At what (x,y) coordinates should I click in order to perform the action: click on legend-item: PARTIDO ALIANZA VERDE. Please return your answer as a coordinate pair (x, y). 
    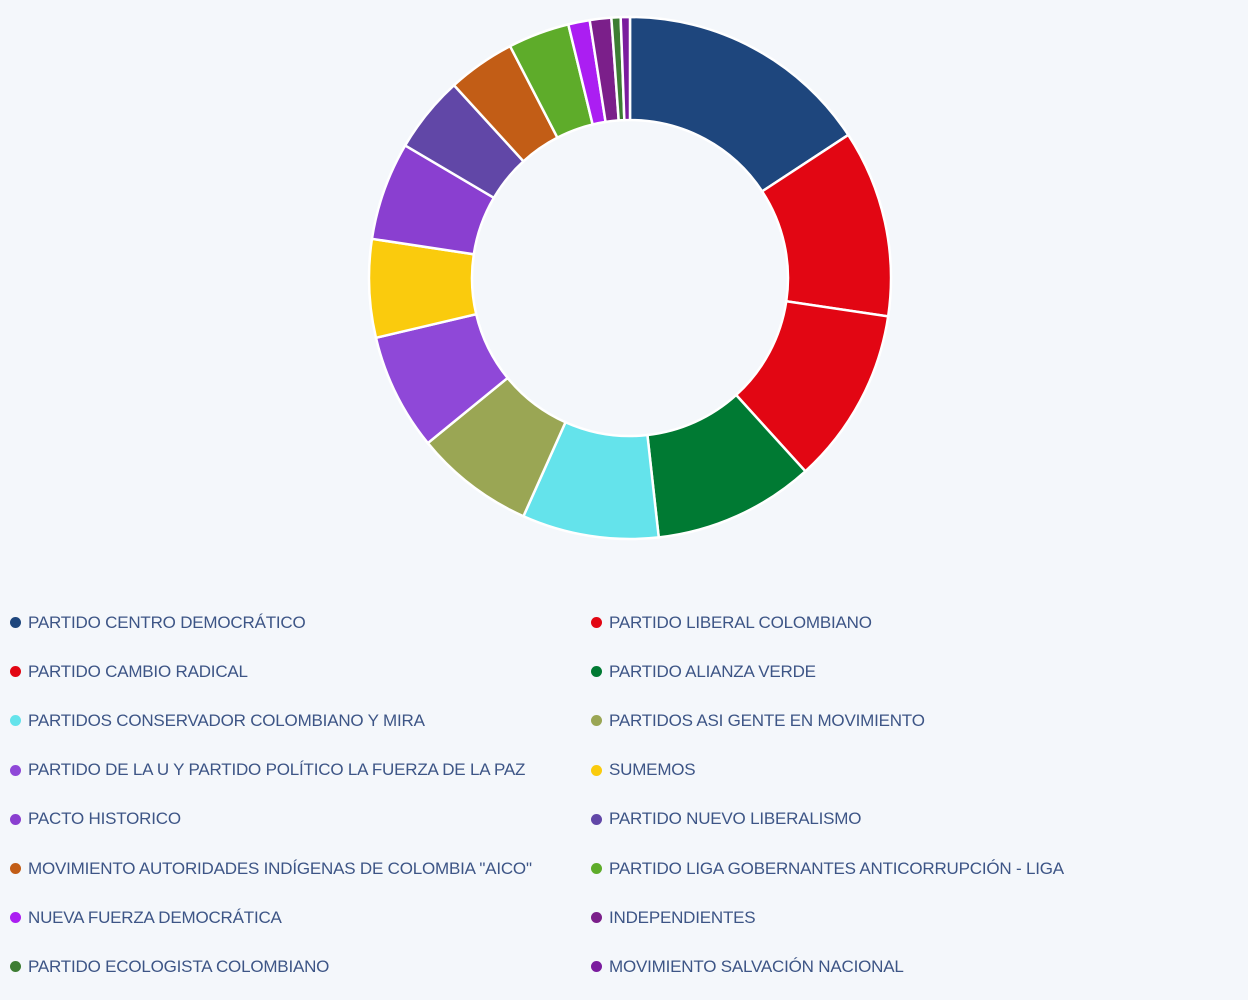
    Looking at the image, I should click on (891, 671).